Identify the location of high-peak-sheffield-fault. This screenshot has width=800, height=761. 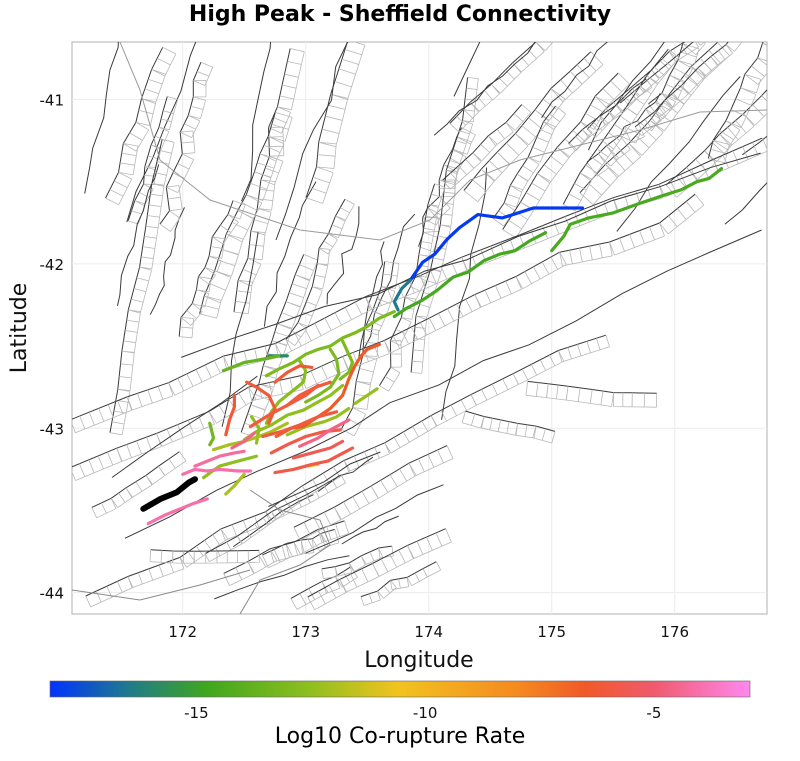
(169, 494).